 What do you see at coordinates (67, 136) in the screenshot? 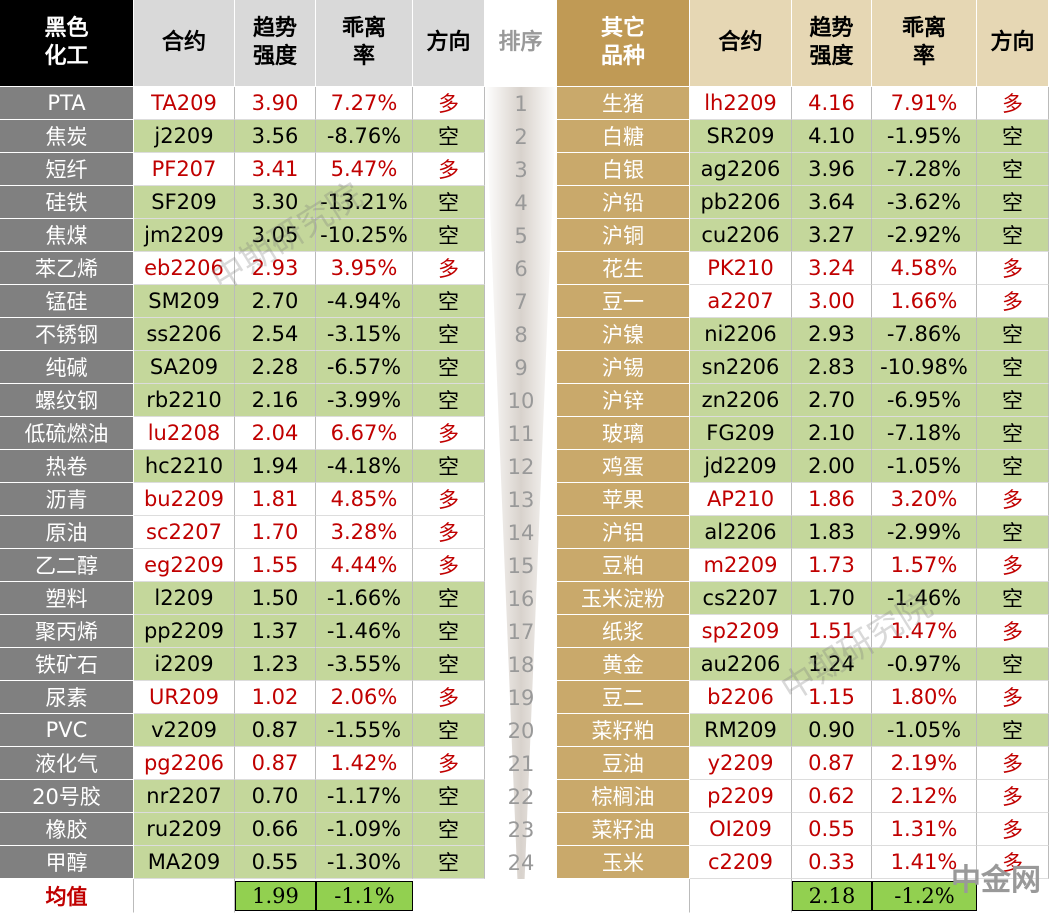
I see `variety-name: 焦炭` at bounding box center [67, 136].